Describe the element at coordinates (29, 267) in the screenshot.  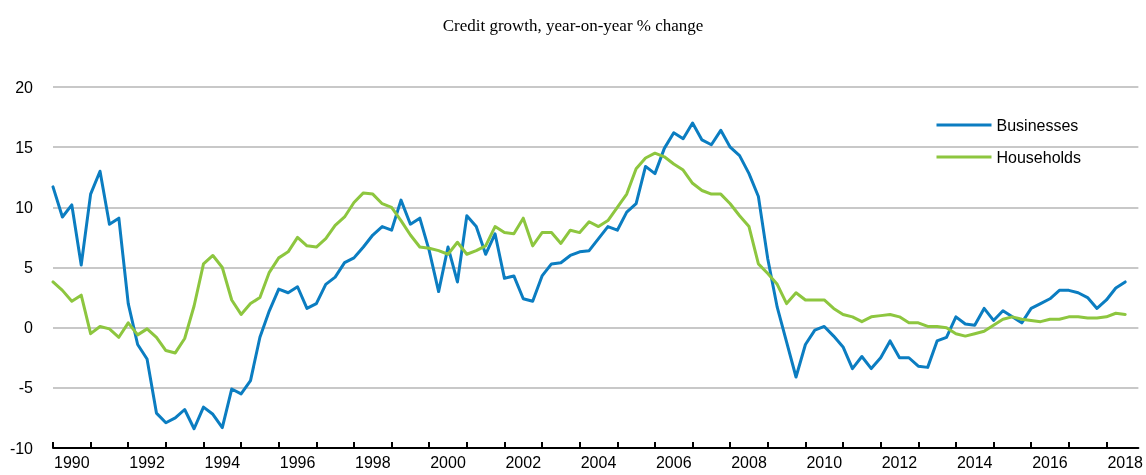
I see `y-tick-label: 5` at that location.